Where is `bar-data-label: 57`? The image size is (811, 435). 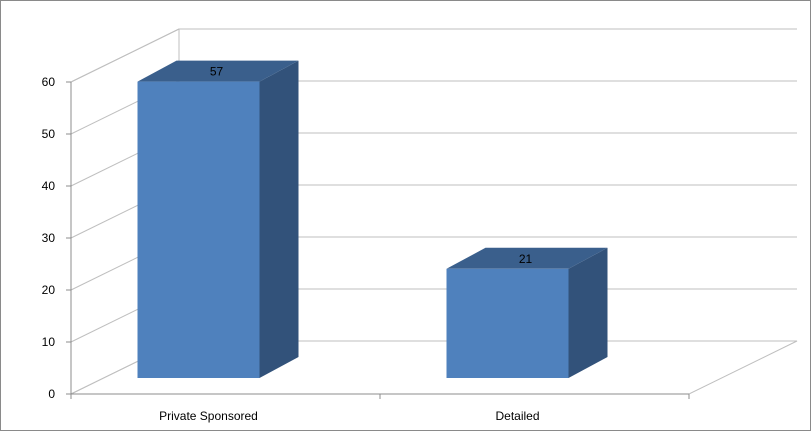
bar-data-label: 57 is located at coordinates (217, 72).